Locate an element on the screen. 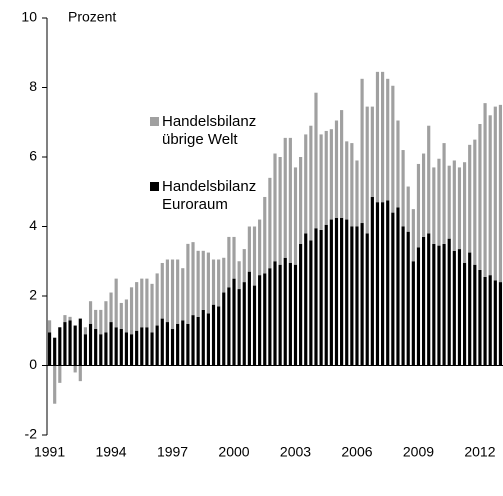 The width and height of the screenshot is (503, 496). legend-label: Handelsbilanz Euroraum is located at coordinates (209, 195).